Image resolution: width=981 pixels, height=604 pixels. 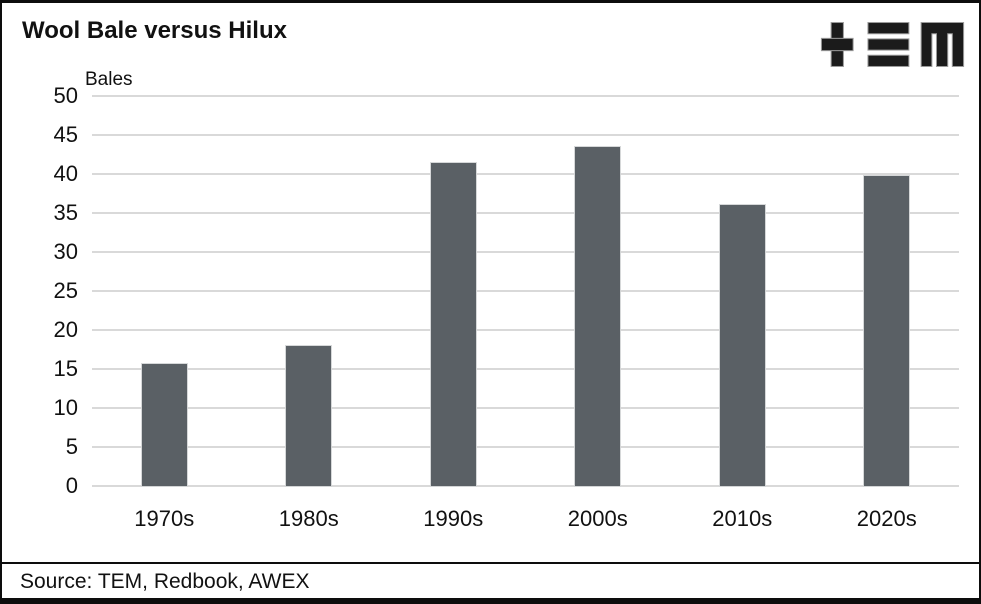 I want to click on tem-logo, so click(x=892, y=44).